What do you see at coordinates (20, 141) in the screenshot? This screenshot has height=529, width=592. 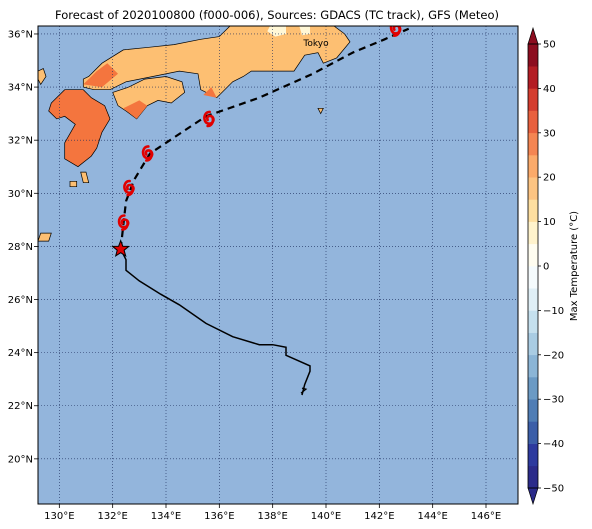 I see `y-tick-label: 32°N` at bounding box center [20, 141].